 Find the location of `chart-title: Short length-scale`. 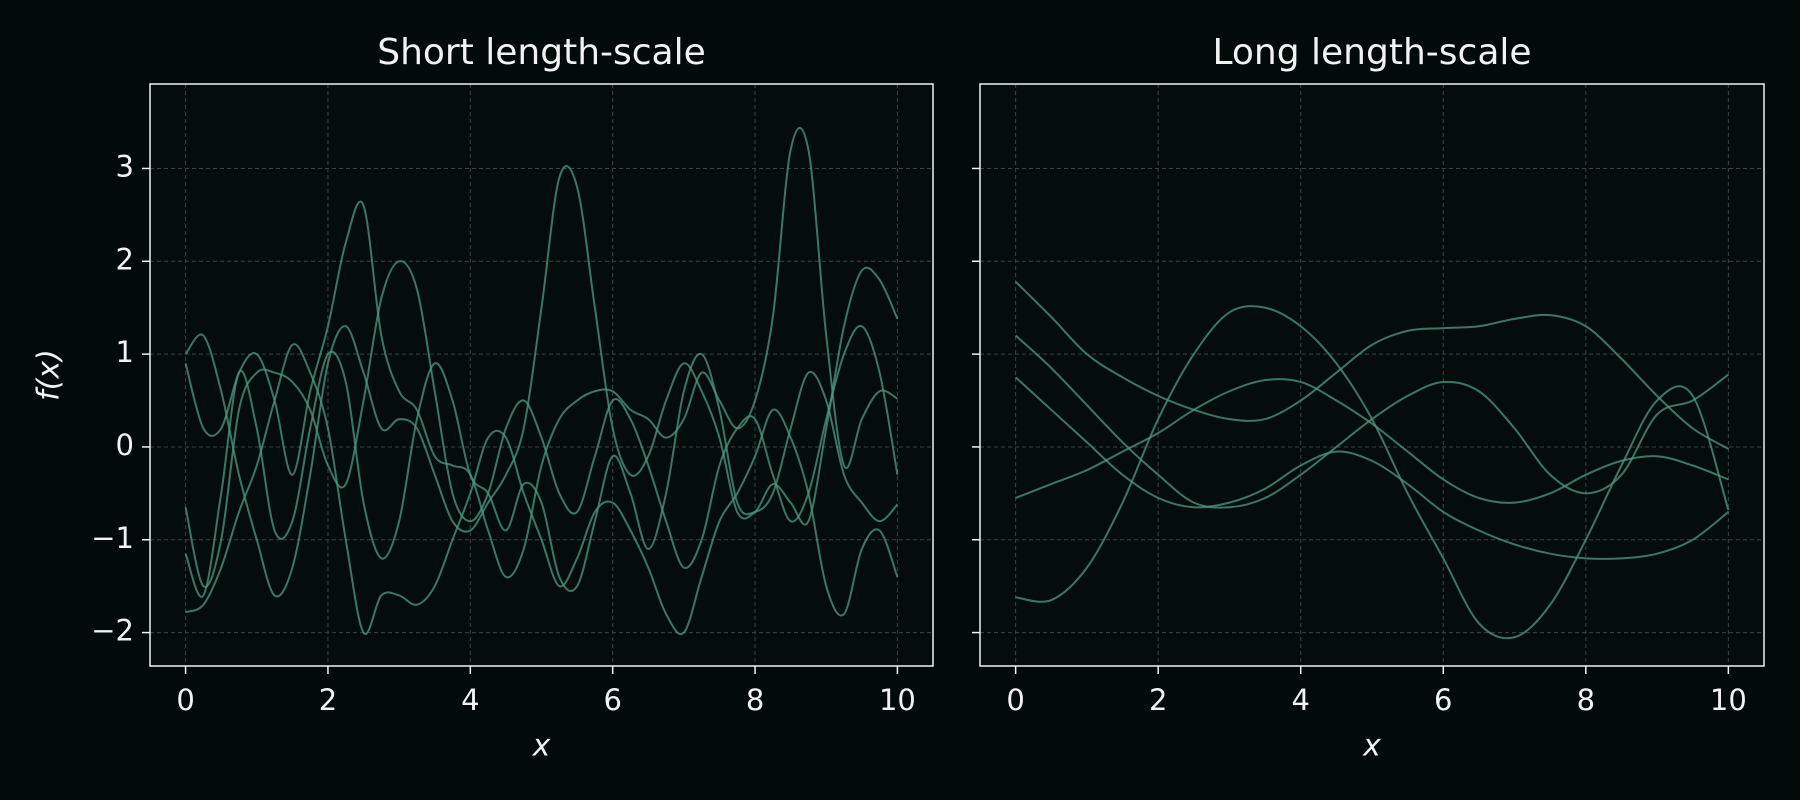

chart-title: Short length-scale is located at coordinates (541, 52).